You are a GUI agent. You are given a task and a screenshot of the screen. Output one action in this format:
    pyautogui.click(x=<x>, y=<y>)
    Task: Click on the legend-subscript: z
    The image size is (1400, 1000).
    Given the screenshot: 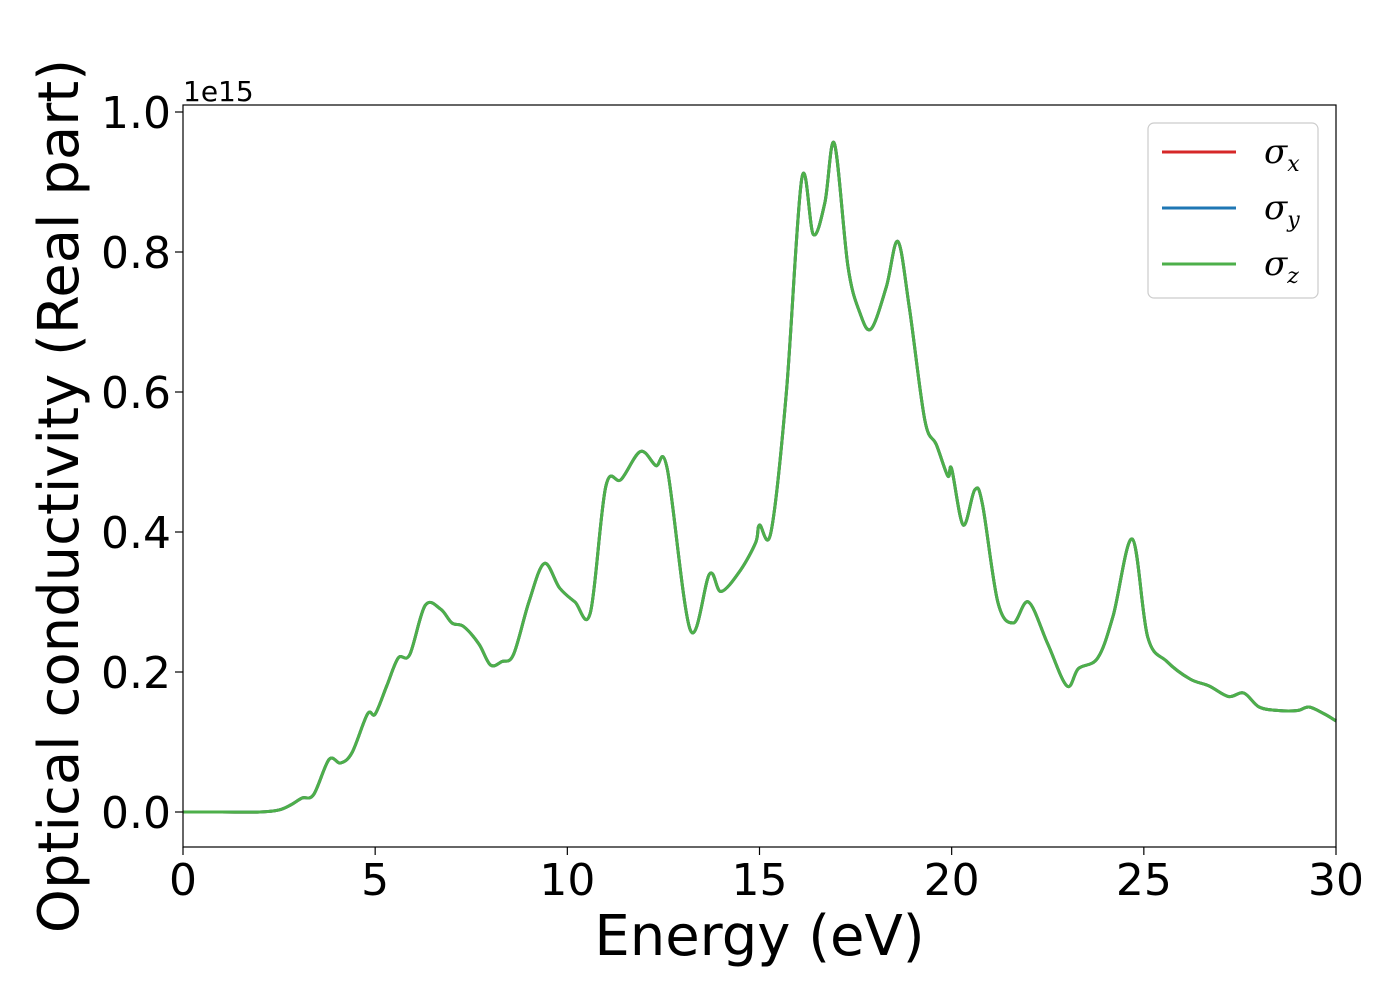 What is the action you would take?
    pyautogui.click(x=1292, y=276)
    